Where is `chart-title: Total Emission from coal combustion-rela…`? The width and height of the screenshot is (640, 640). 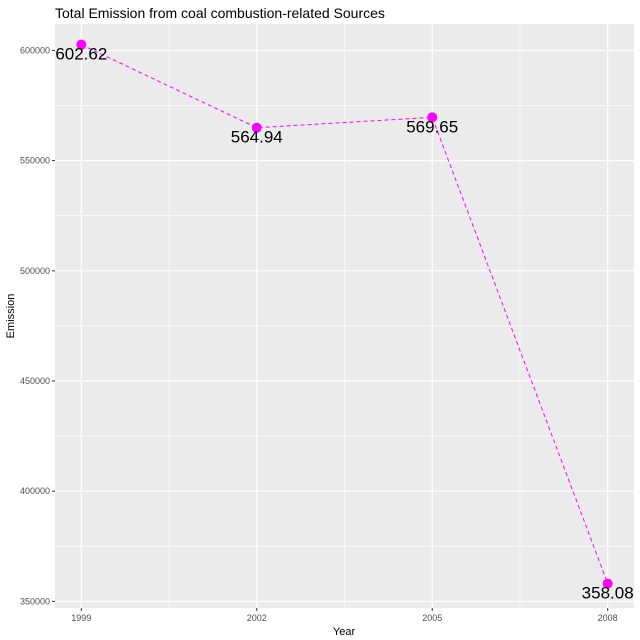
chart-title: Total Emission from coal combustion-rela… is located at coordinates (220, 13).